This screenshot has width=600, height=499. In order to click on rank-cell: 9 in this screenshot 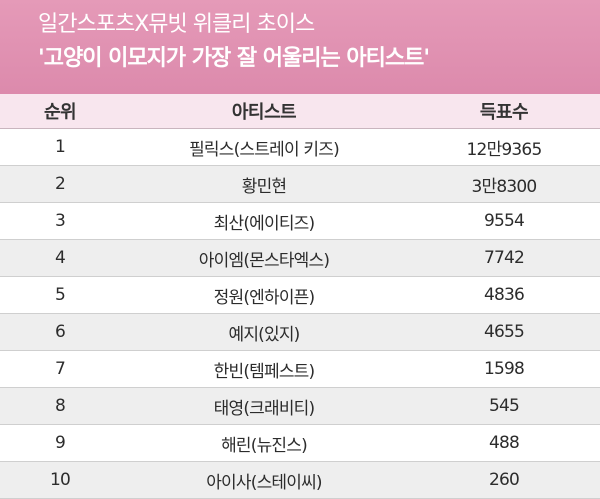, I will do `click(60, 443)`.